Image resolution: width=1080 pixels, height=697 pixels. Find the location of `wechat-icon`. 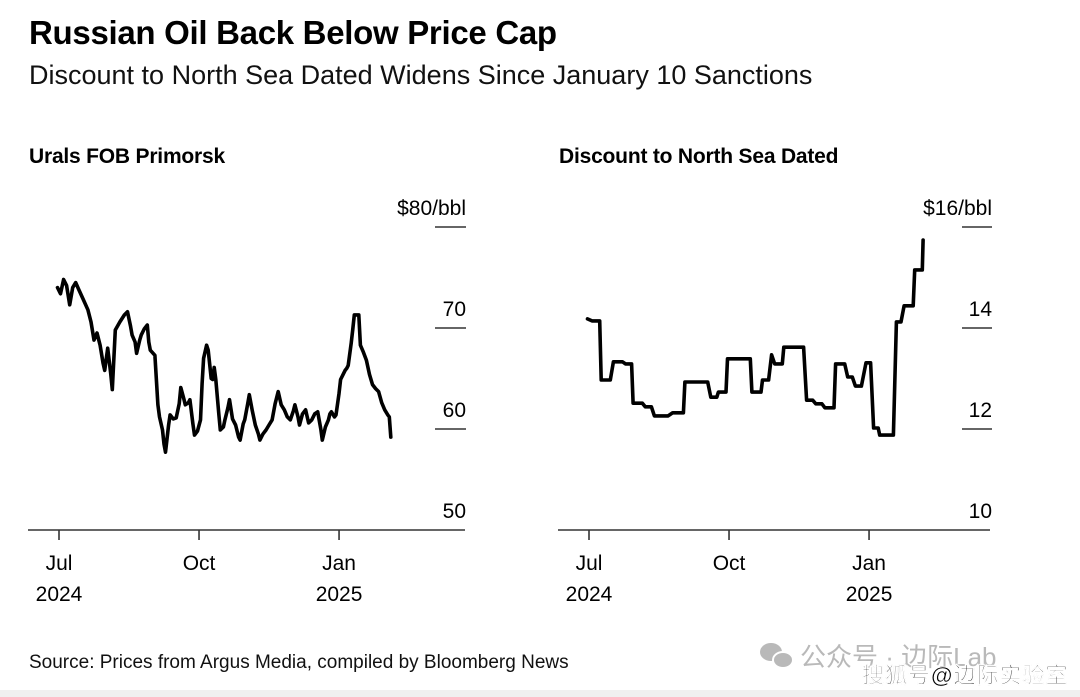

wechat-icon is located at coordinates (777, 655).